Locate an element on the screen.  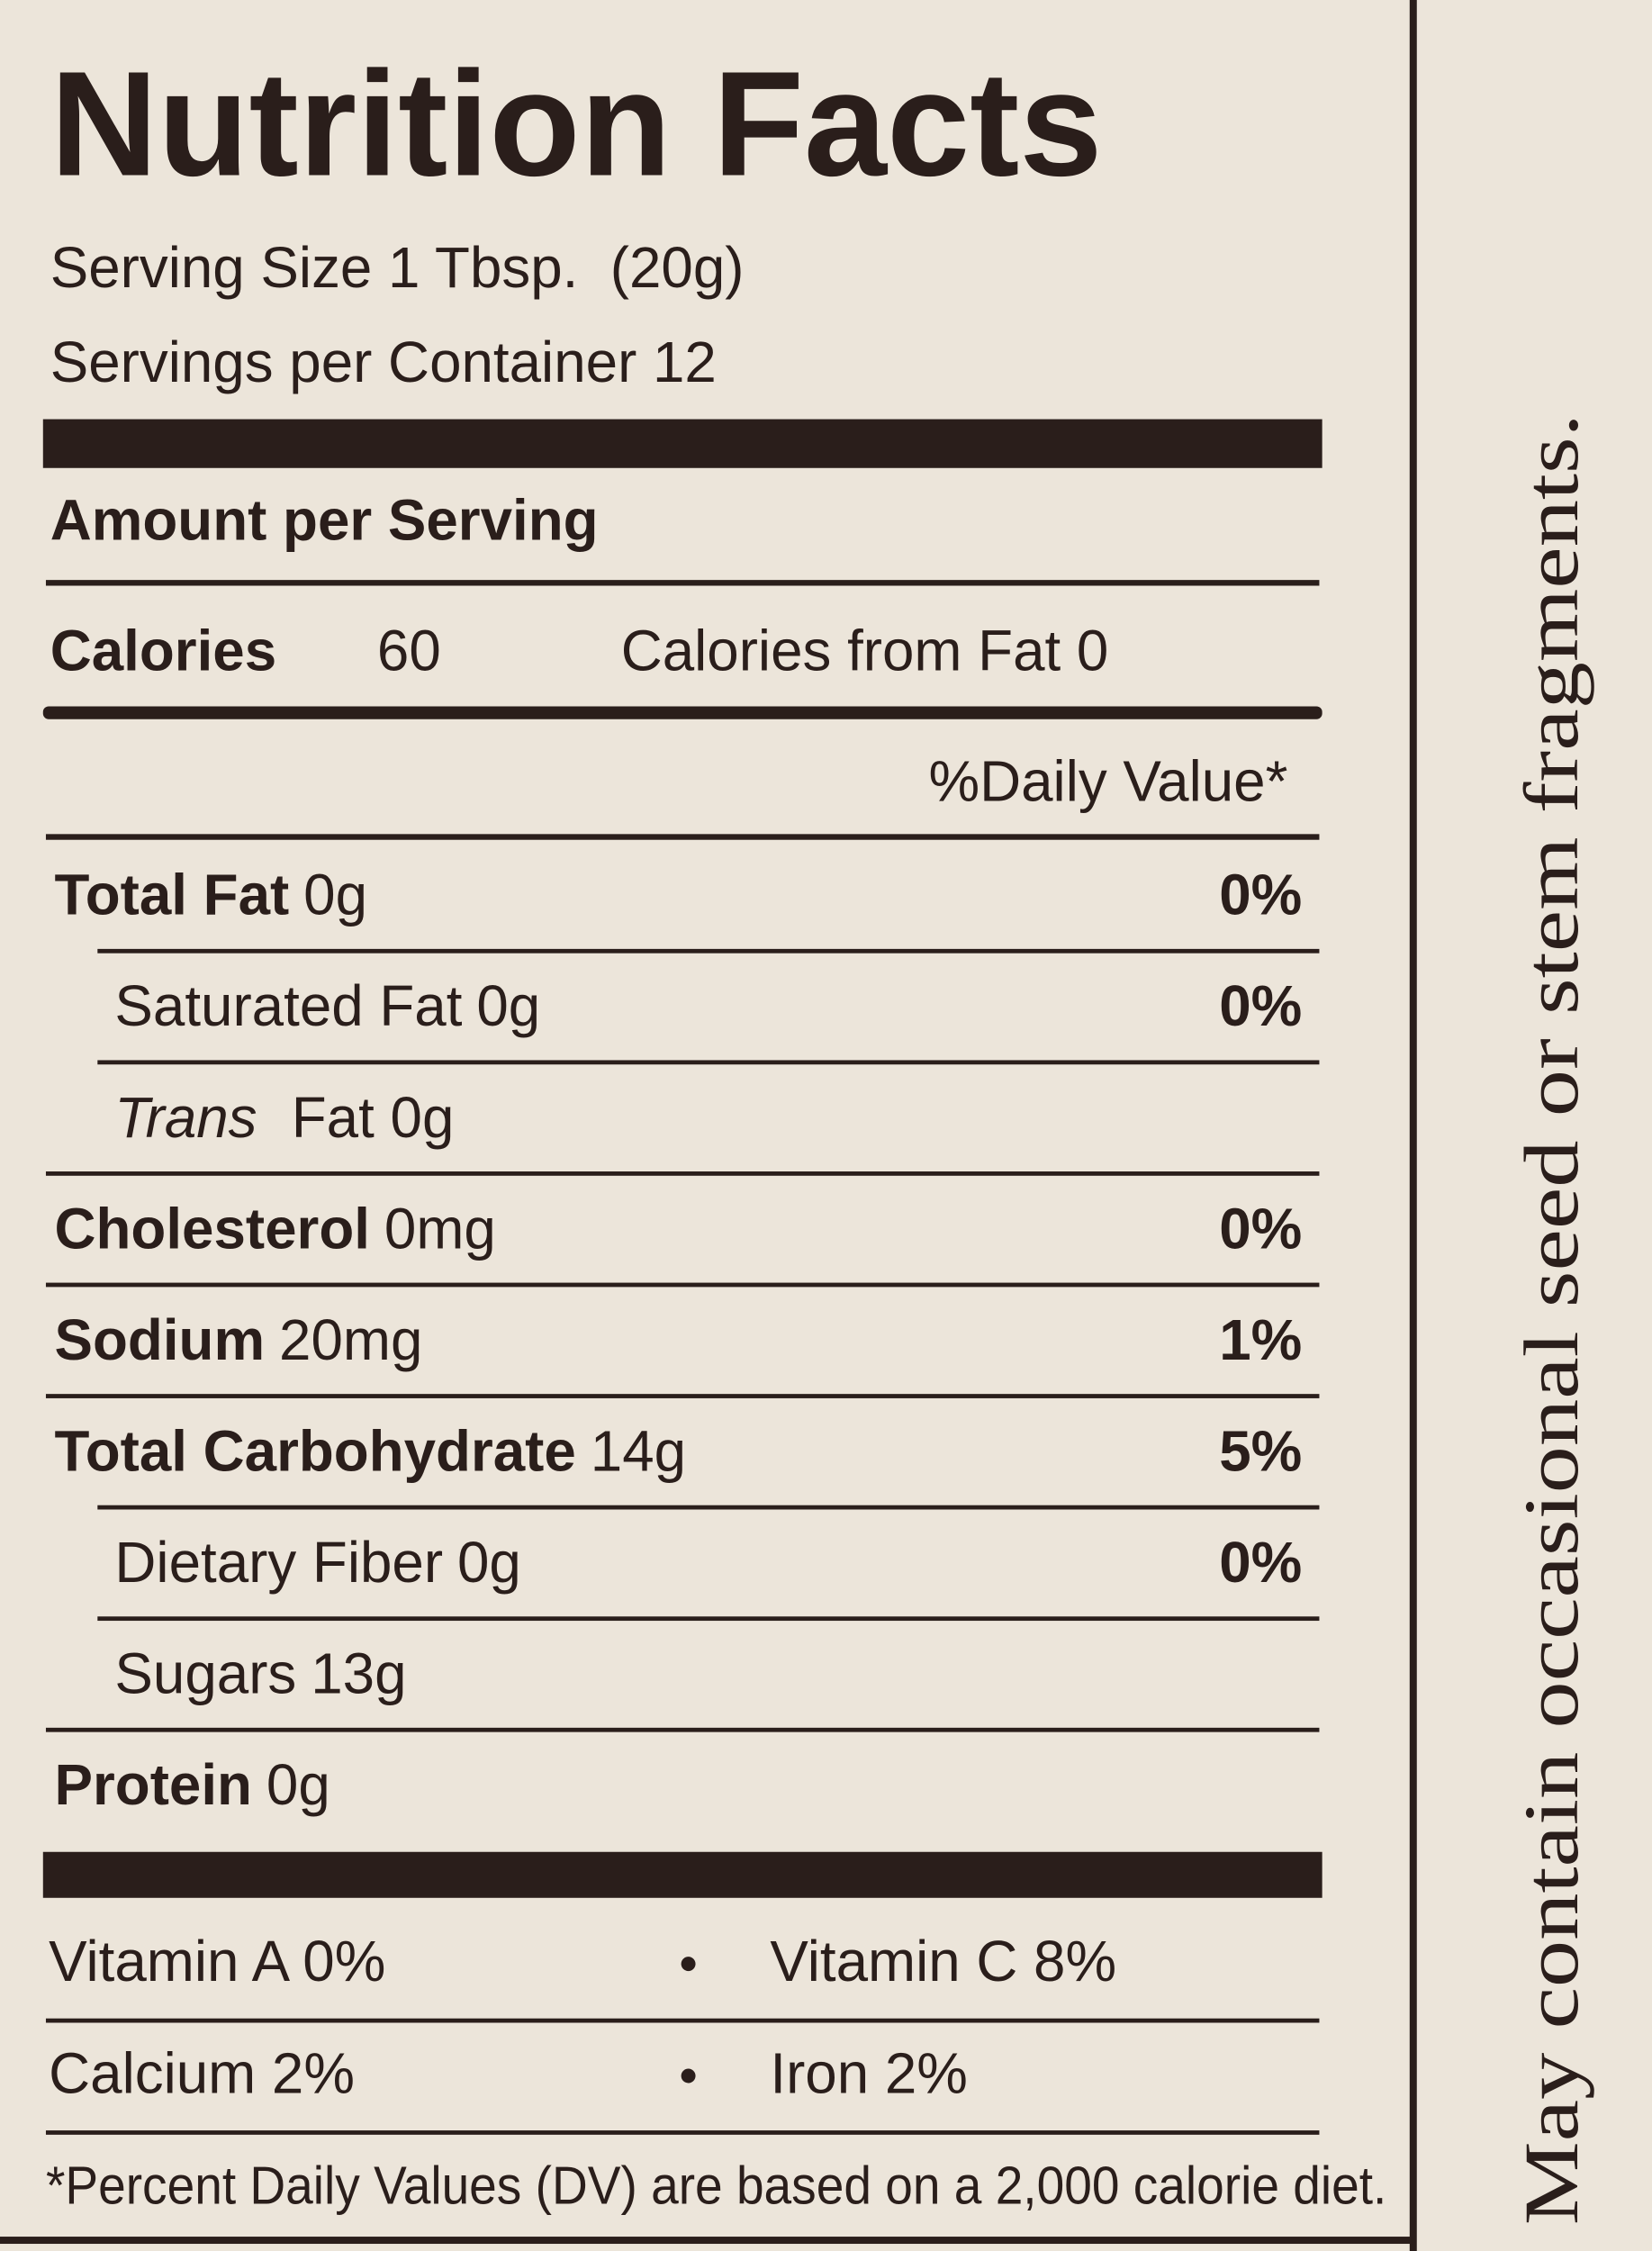
nutrient-name: Trans is located at coordinates (185, 1117).